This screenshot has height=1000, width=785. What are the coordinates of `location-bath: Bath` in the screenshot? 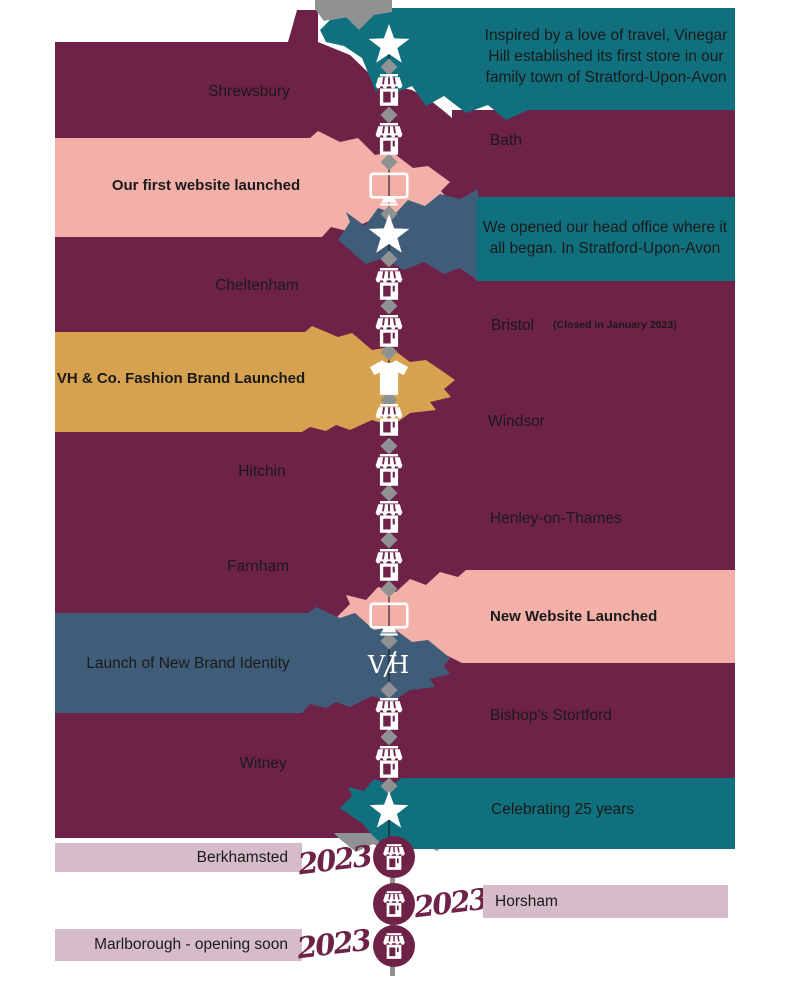 It's located at (506, 140).